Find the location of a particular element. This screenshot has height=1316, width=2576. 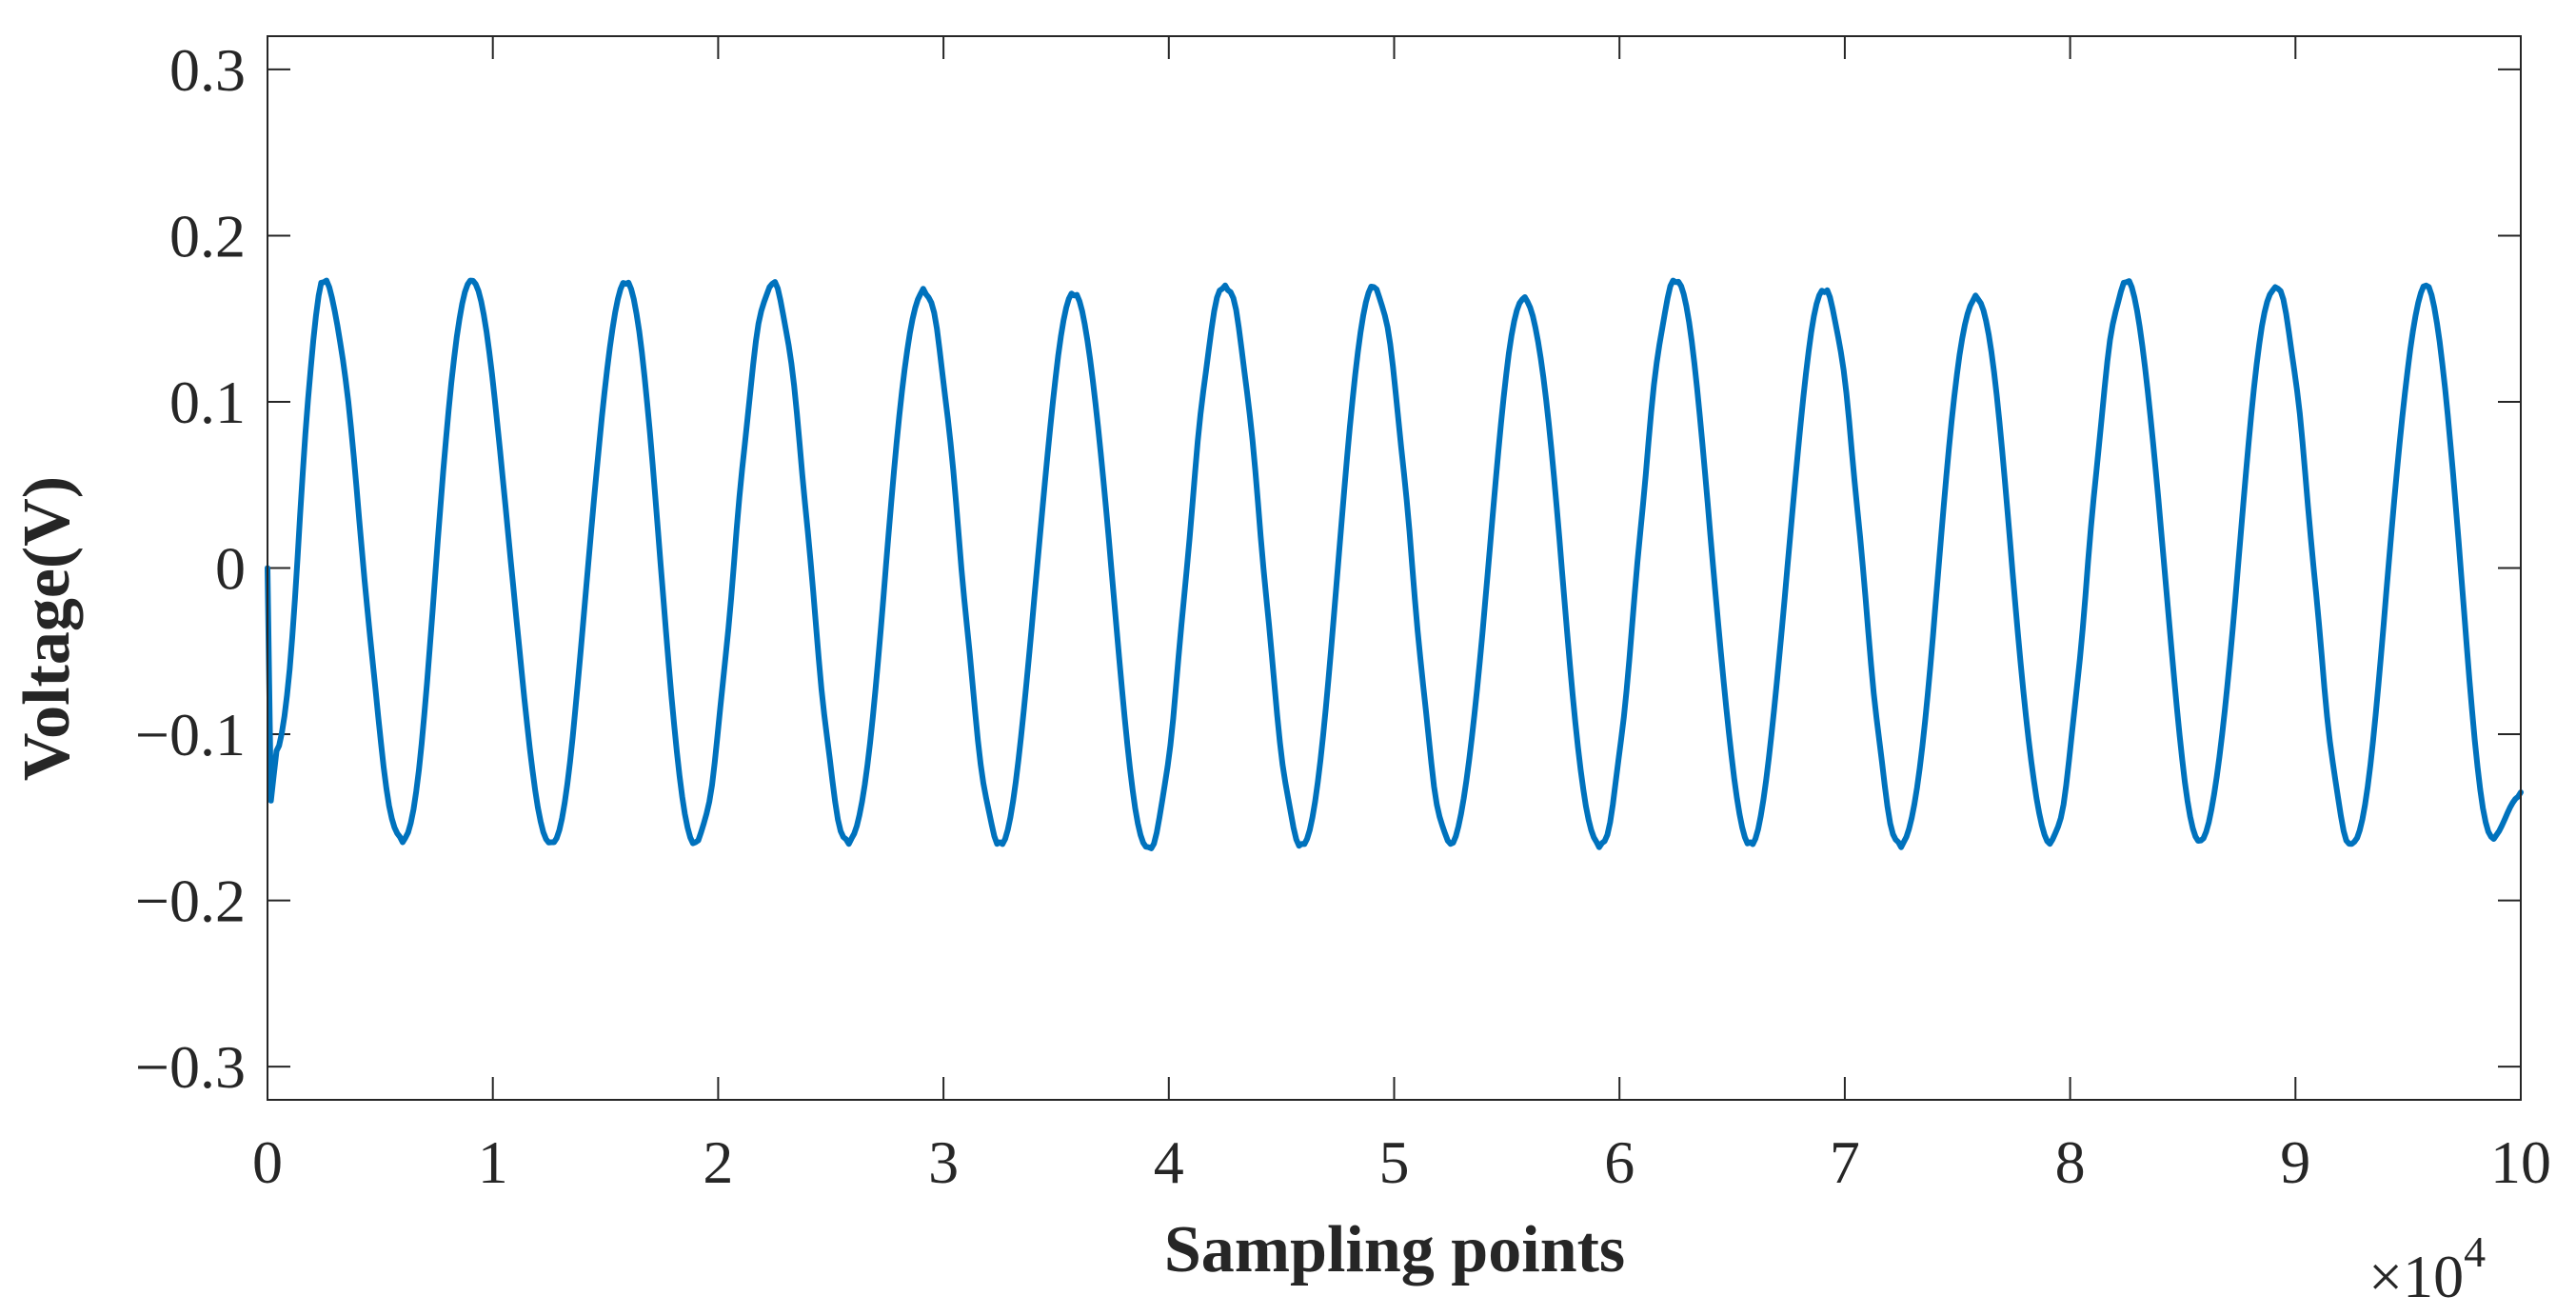

y-tick-label: 0.3 is located at coordinates (208, 70).